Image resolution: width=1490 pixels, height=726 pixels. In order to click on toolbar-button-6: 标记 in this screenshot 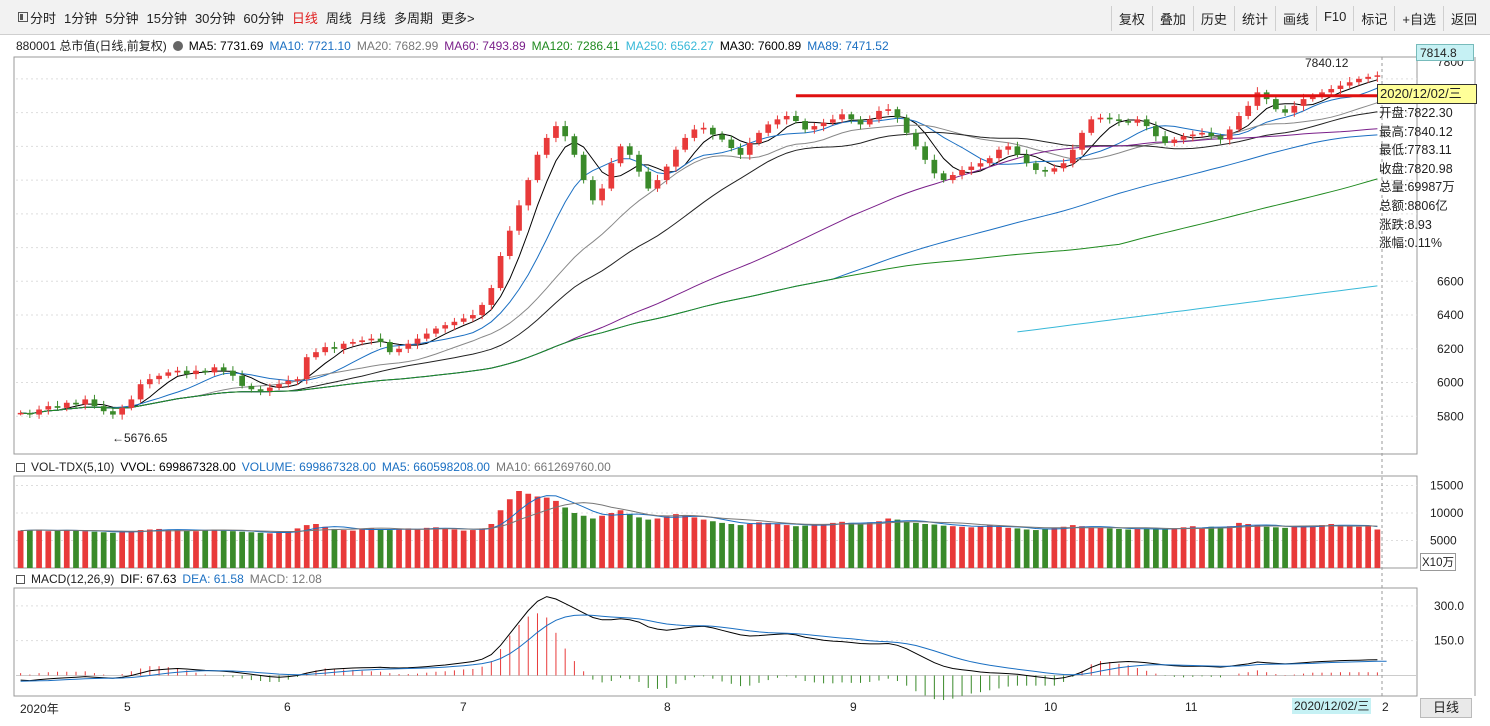, I will do `click(1373, 18)`.